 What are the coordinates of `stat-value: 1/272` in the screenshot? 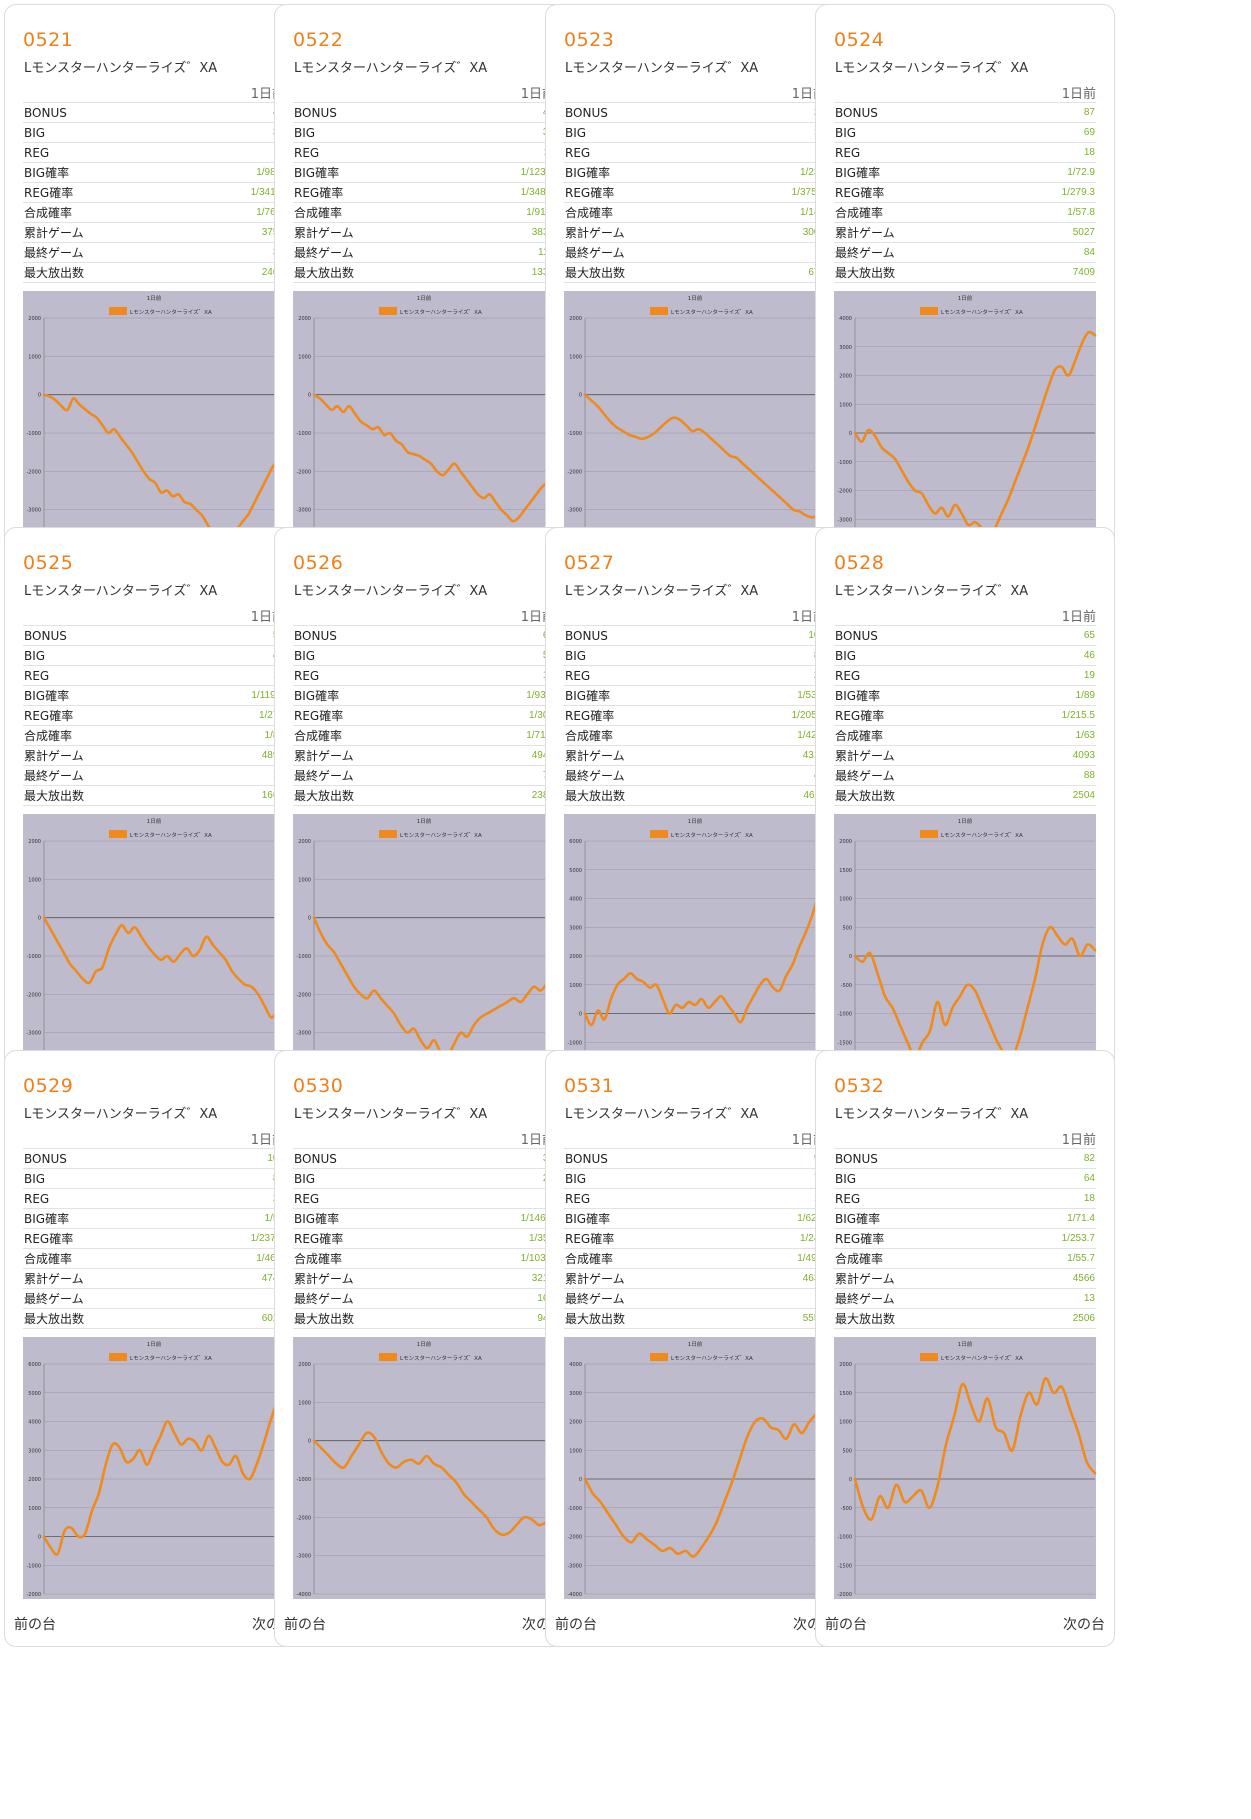 It's located at (238, 715).